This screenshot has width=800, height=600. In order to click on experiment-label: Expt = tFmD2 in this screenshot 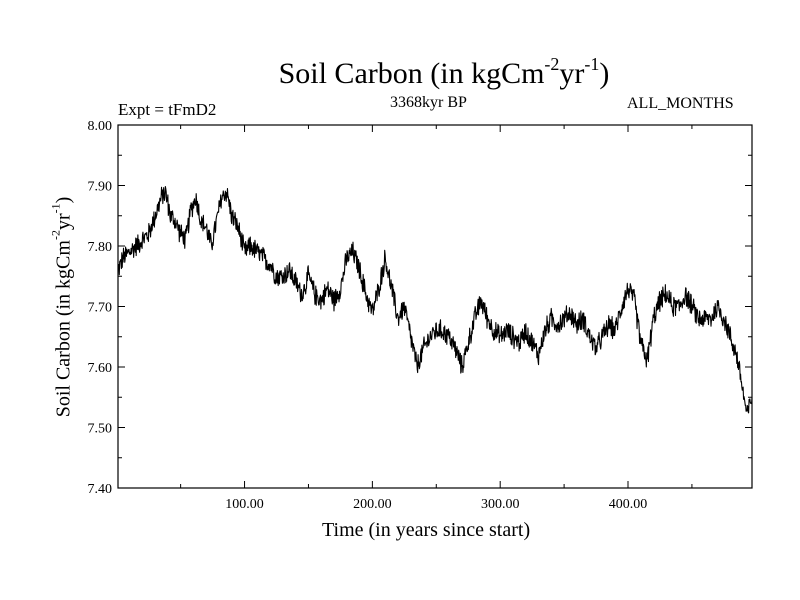, I will do `click(167, 109)`.